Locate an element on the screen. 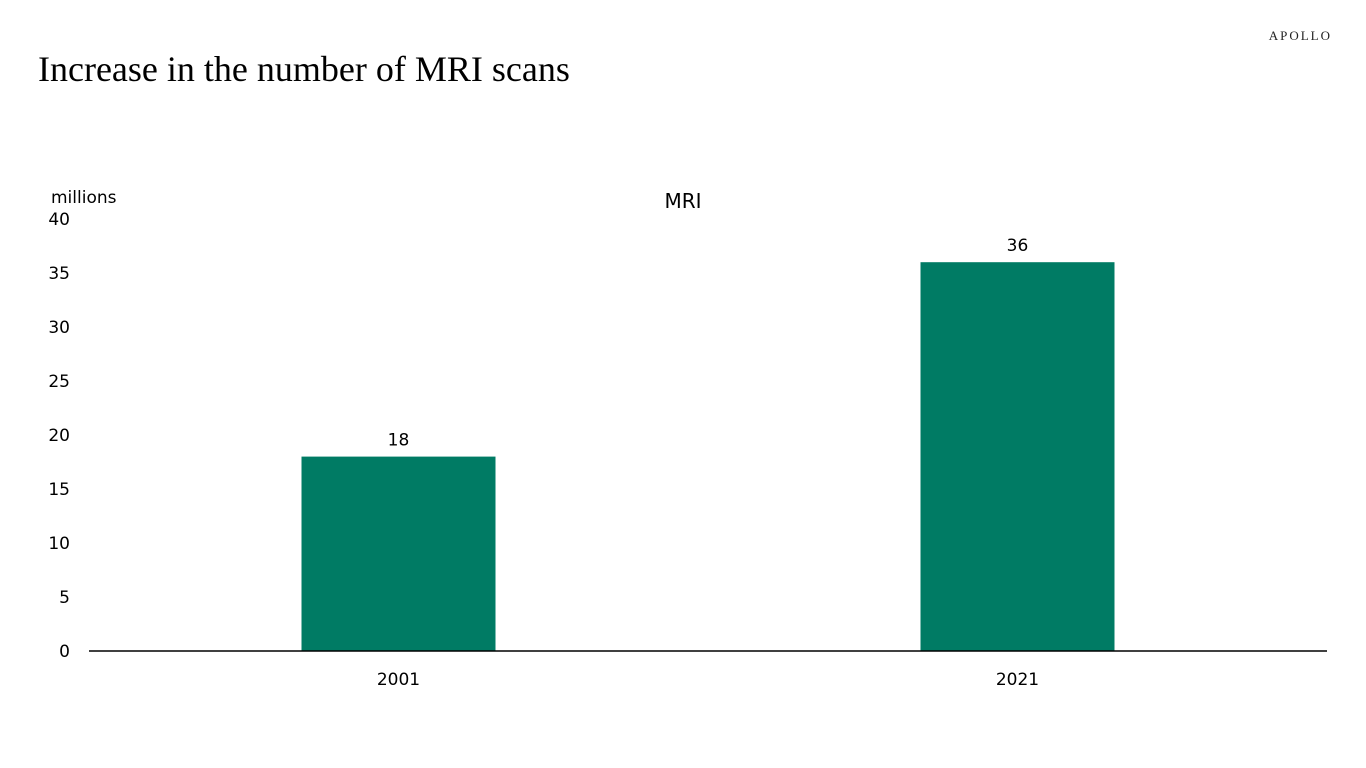  chart-title: MRI is located at coordinates (682, 201).